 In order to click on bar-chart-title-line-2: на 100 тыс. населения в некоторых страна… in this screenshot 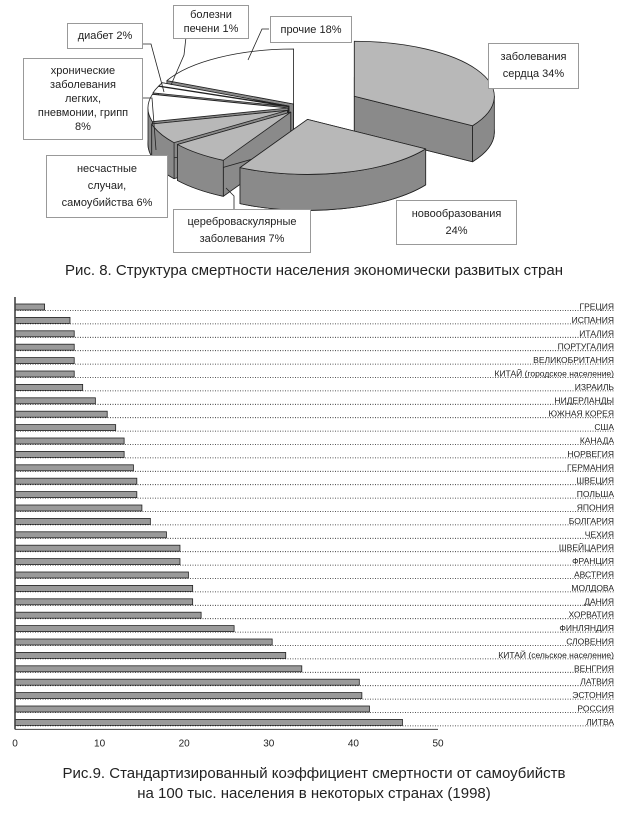, I will do `click(314, 793)`.